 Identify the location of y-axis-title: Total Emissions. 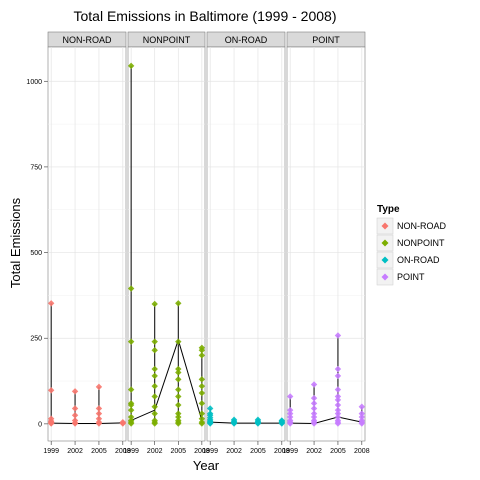
(15, 242).